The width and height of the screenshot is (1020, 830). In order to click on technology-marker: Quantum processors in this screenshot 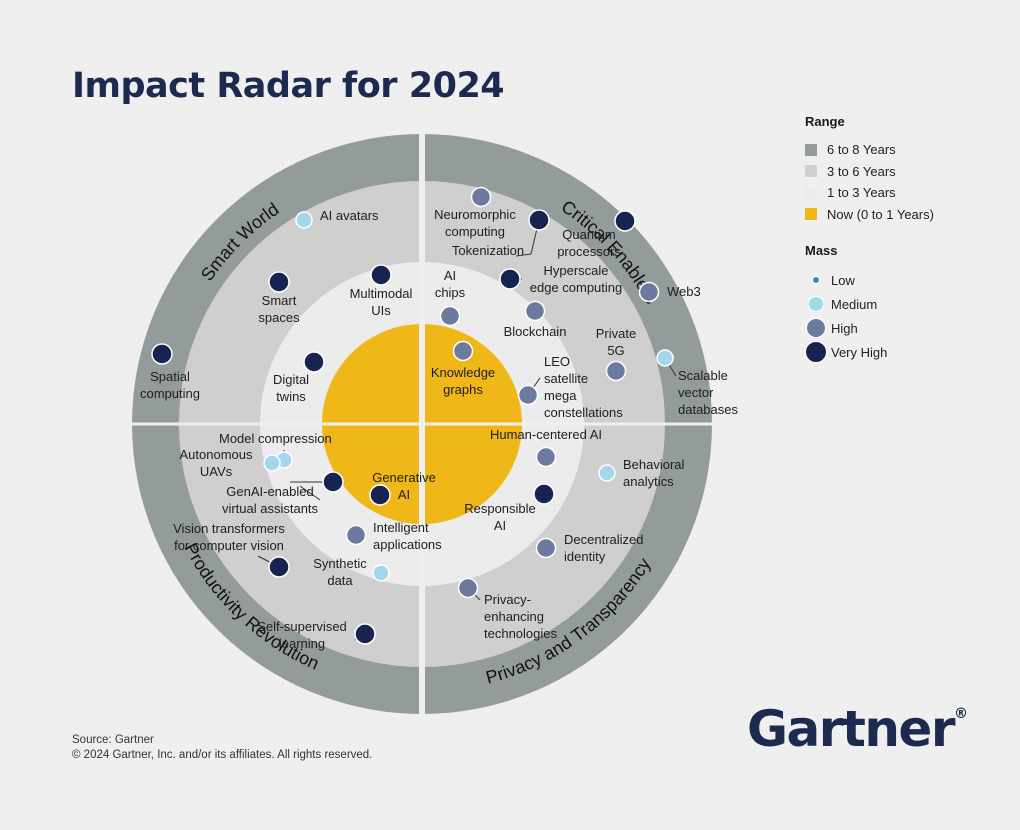, I will do `click(596, 234)`.